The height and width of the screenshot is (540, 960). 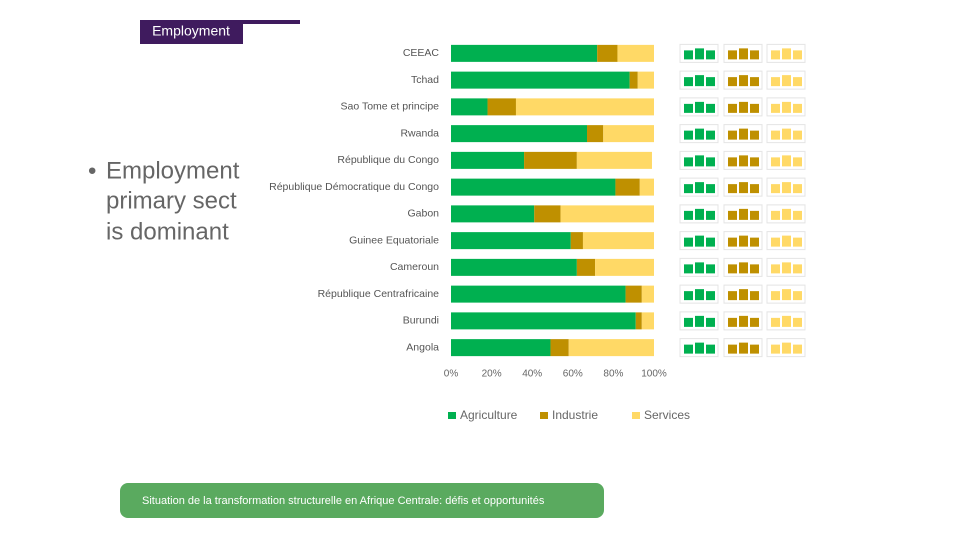 I want to click on y-tick-label: Angola, so click(x=422, y=347).